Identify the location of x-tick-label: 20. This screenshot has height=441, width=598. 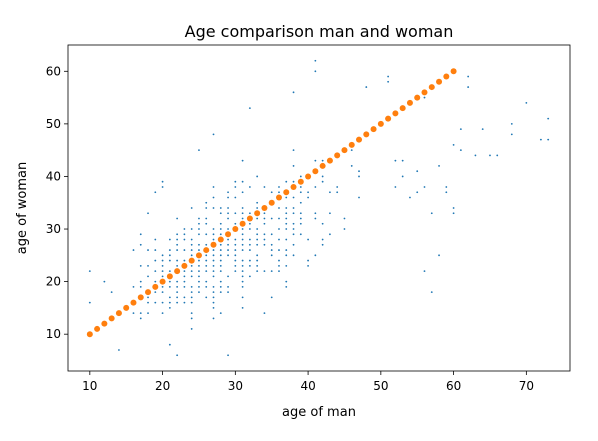
(162, 386).